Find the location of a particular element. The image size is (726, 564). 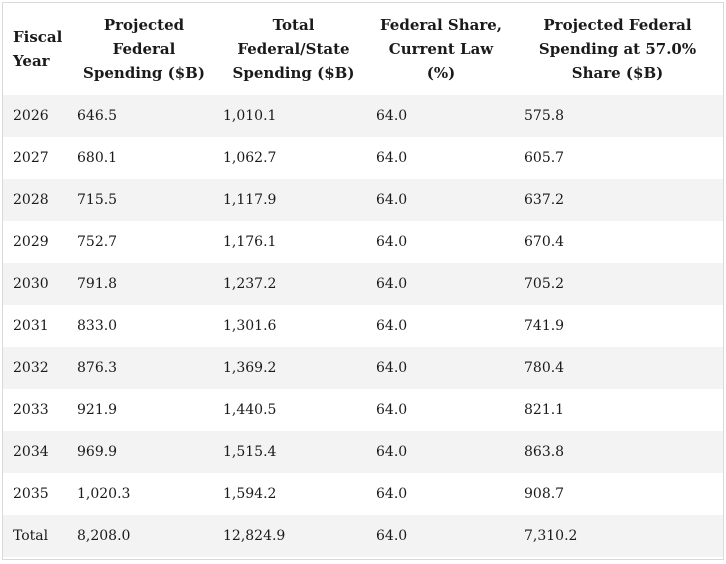

total-row: Total 8,208.0 12,824.9 64.0 7,310.2 is located at coordinates (363, 536).